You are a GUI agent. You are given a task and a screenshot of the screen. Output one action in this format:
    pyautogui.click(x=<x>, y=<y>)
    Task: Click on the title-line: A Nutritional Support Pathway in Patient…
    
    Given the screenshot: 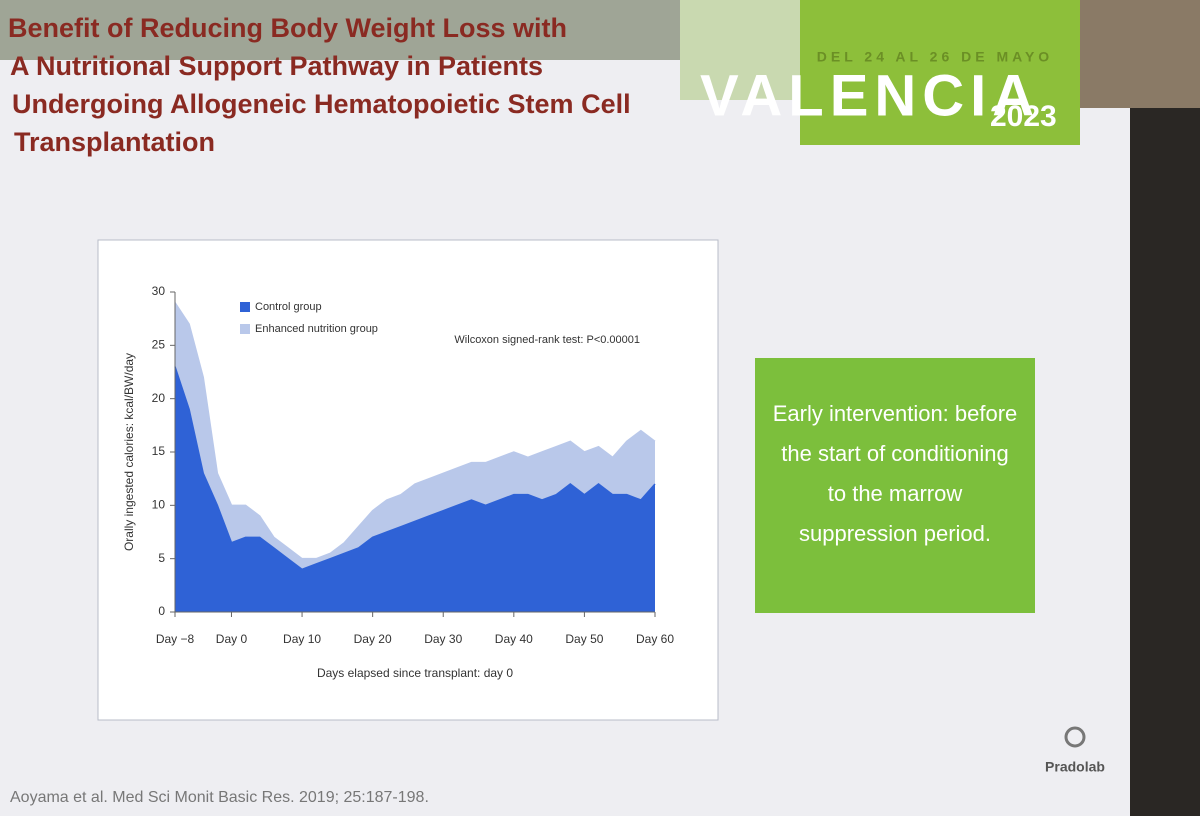 What is the action you would take?
    pyautogui.click(x=276, y=66)
    